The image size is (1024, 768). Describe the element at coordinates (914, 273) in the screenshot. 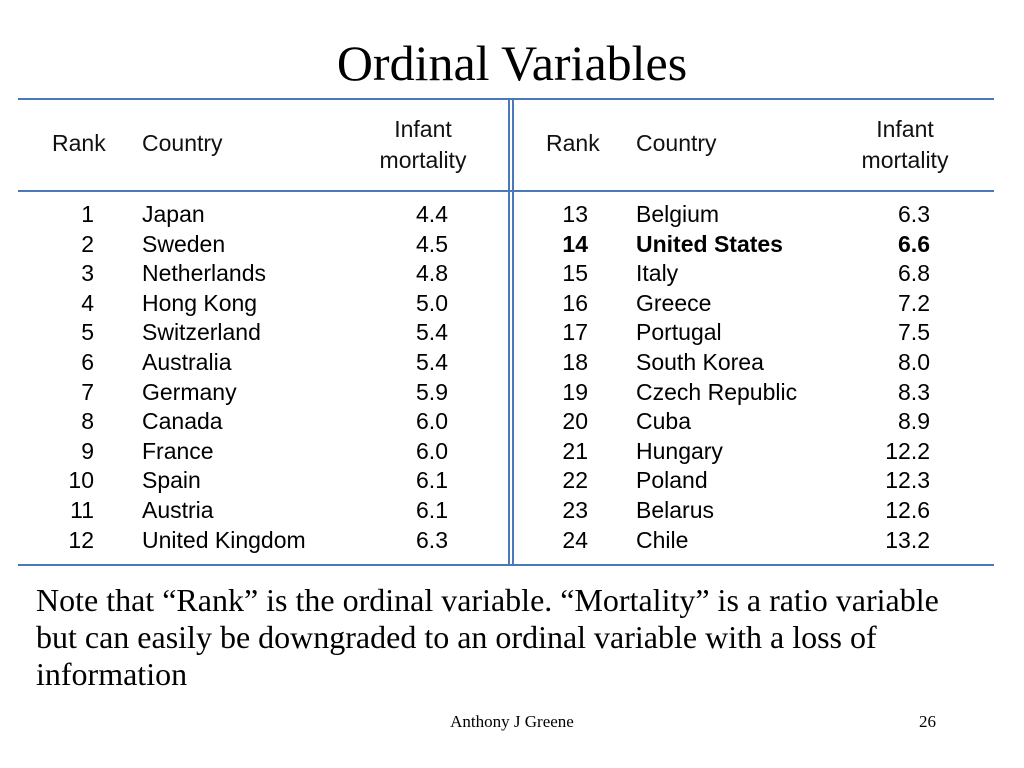

I see `row-mortality: 6.8` at that location.